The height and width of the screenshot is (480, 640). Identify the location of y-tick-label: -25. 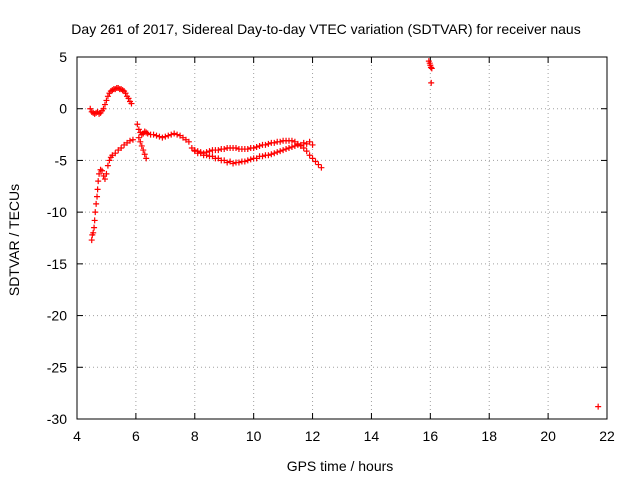
(57, 367).